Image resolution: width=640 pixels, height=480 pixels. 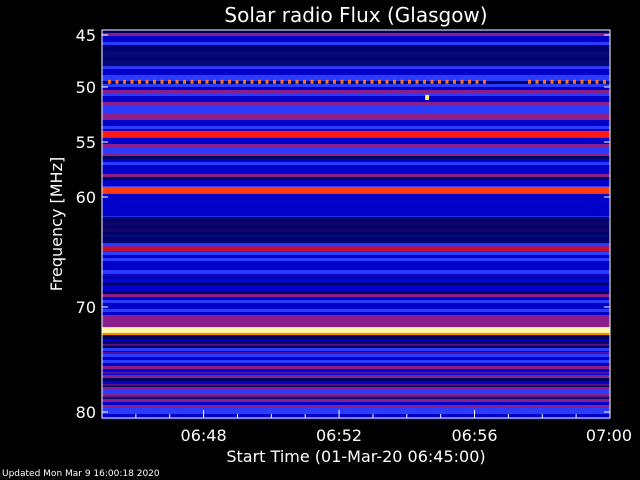 What do you see at coordinates (383, 427) in the screenshot?
I see `x-axis: 06:48 06:52 06:56 07:00` at bounding box center [383, 427].